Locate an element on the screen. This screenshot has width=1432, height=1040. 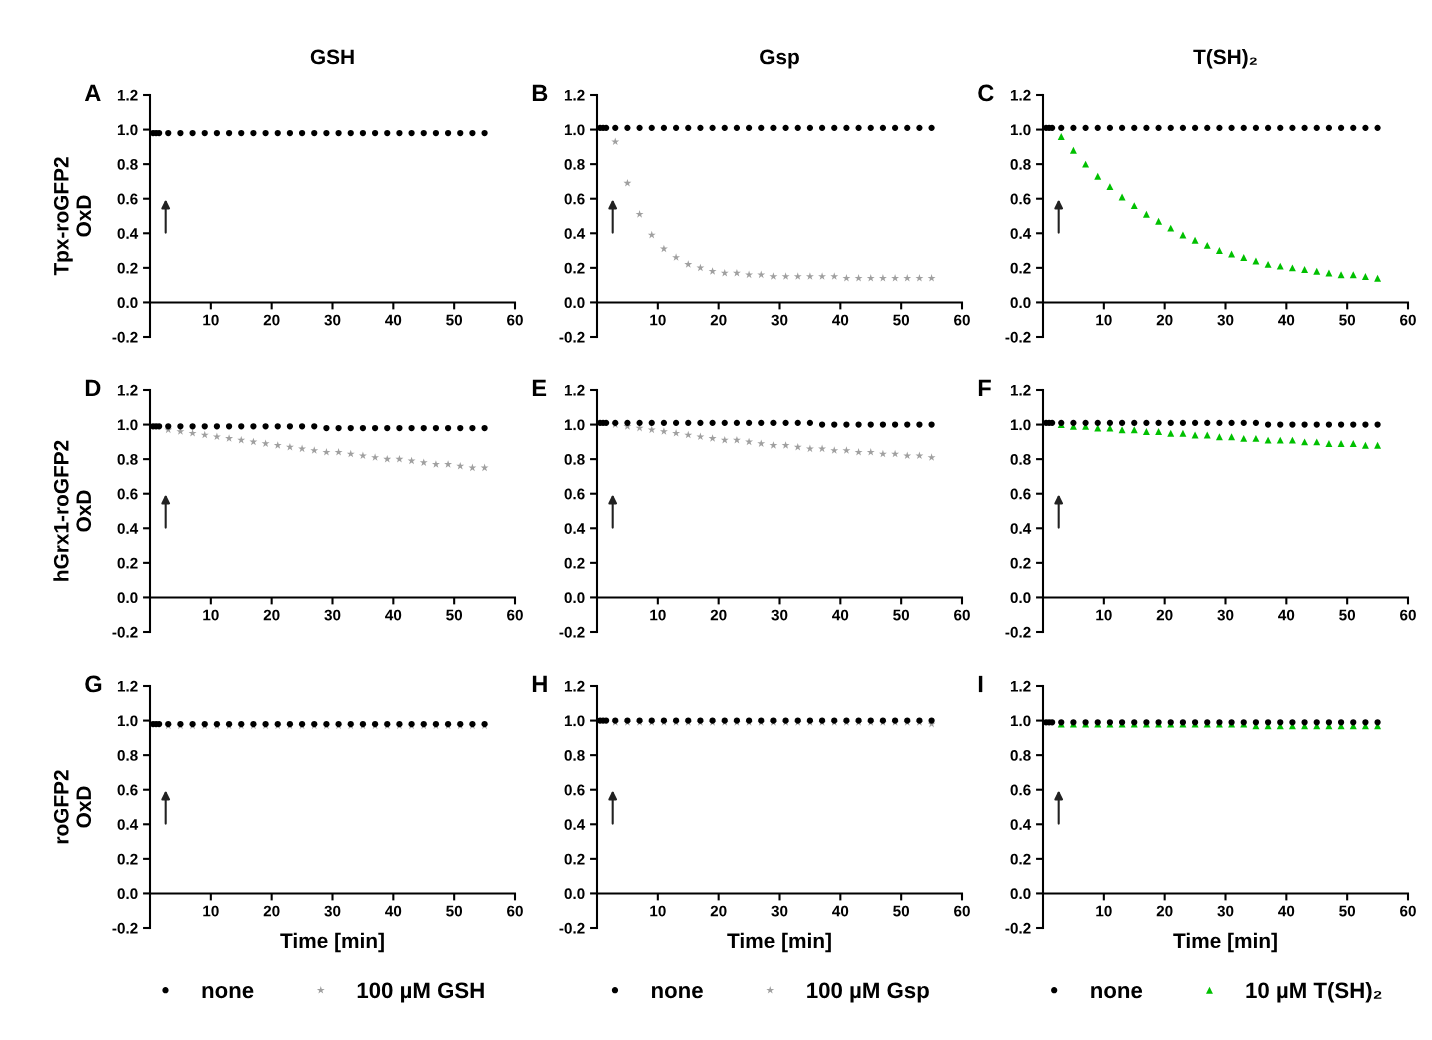
x-axis-title: Time [min] is located at coordinates (332, 942).